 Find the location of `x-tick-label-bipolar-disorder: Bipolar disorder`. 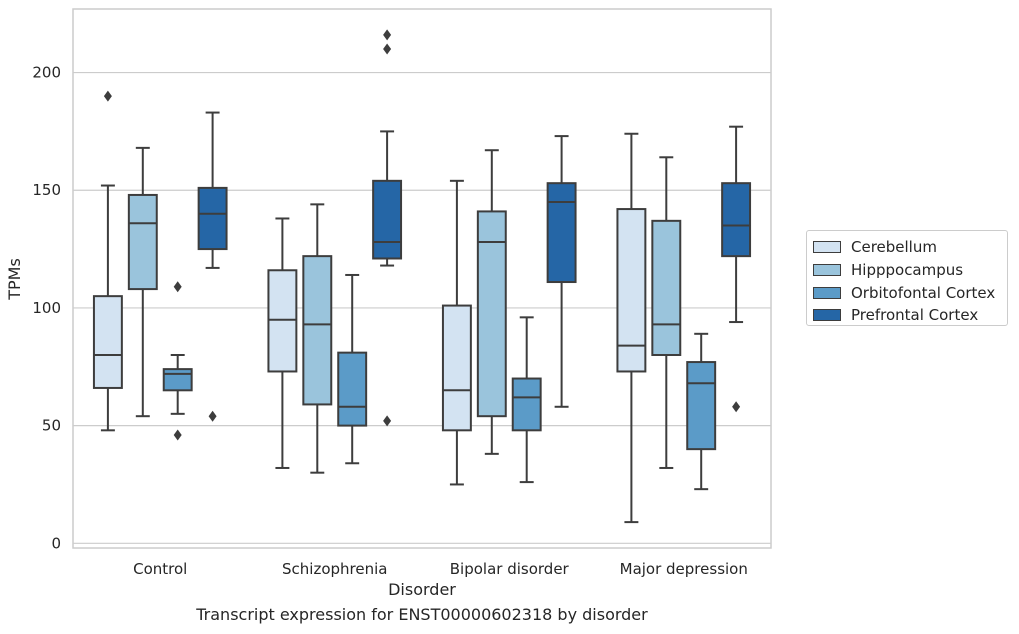

x-tick-label-bipolar-disorder: Bipolar disorder is located at coordinates (510, 569).